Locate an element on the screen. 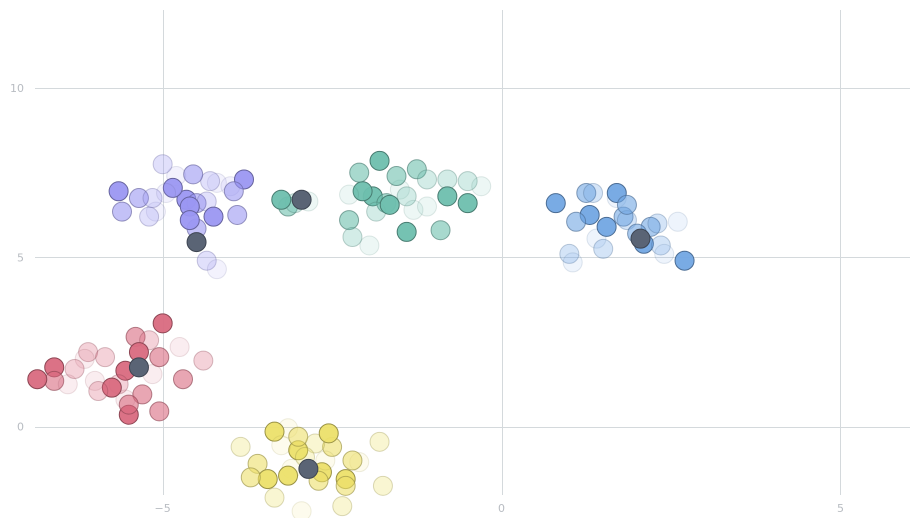  series-0-centroid is located at coordinates (196, 242).